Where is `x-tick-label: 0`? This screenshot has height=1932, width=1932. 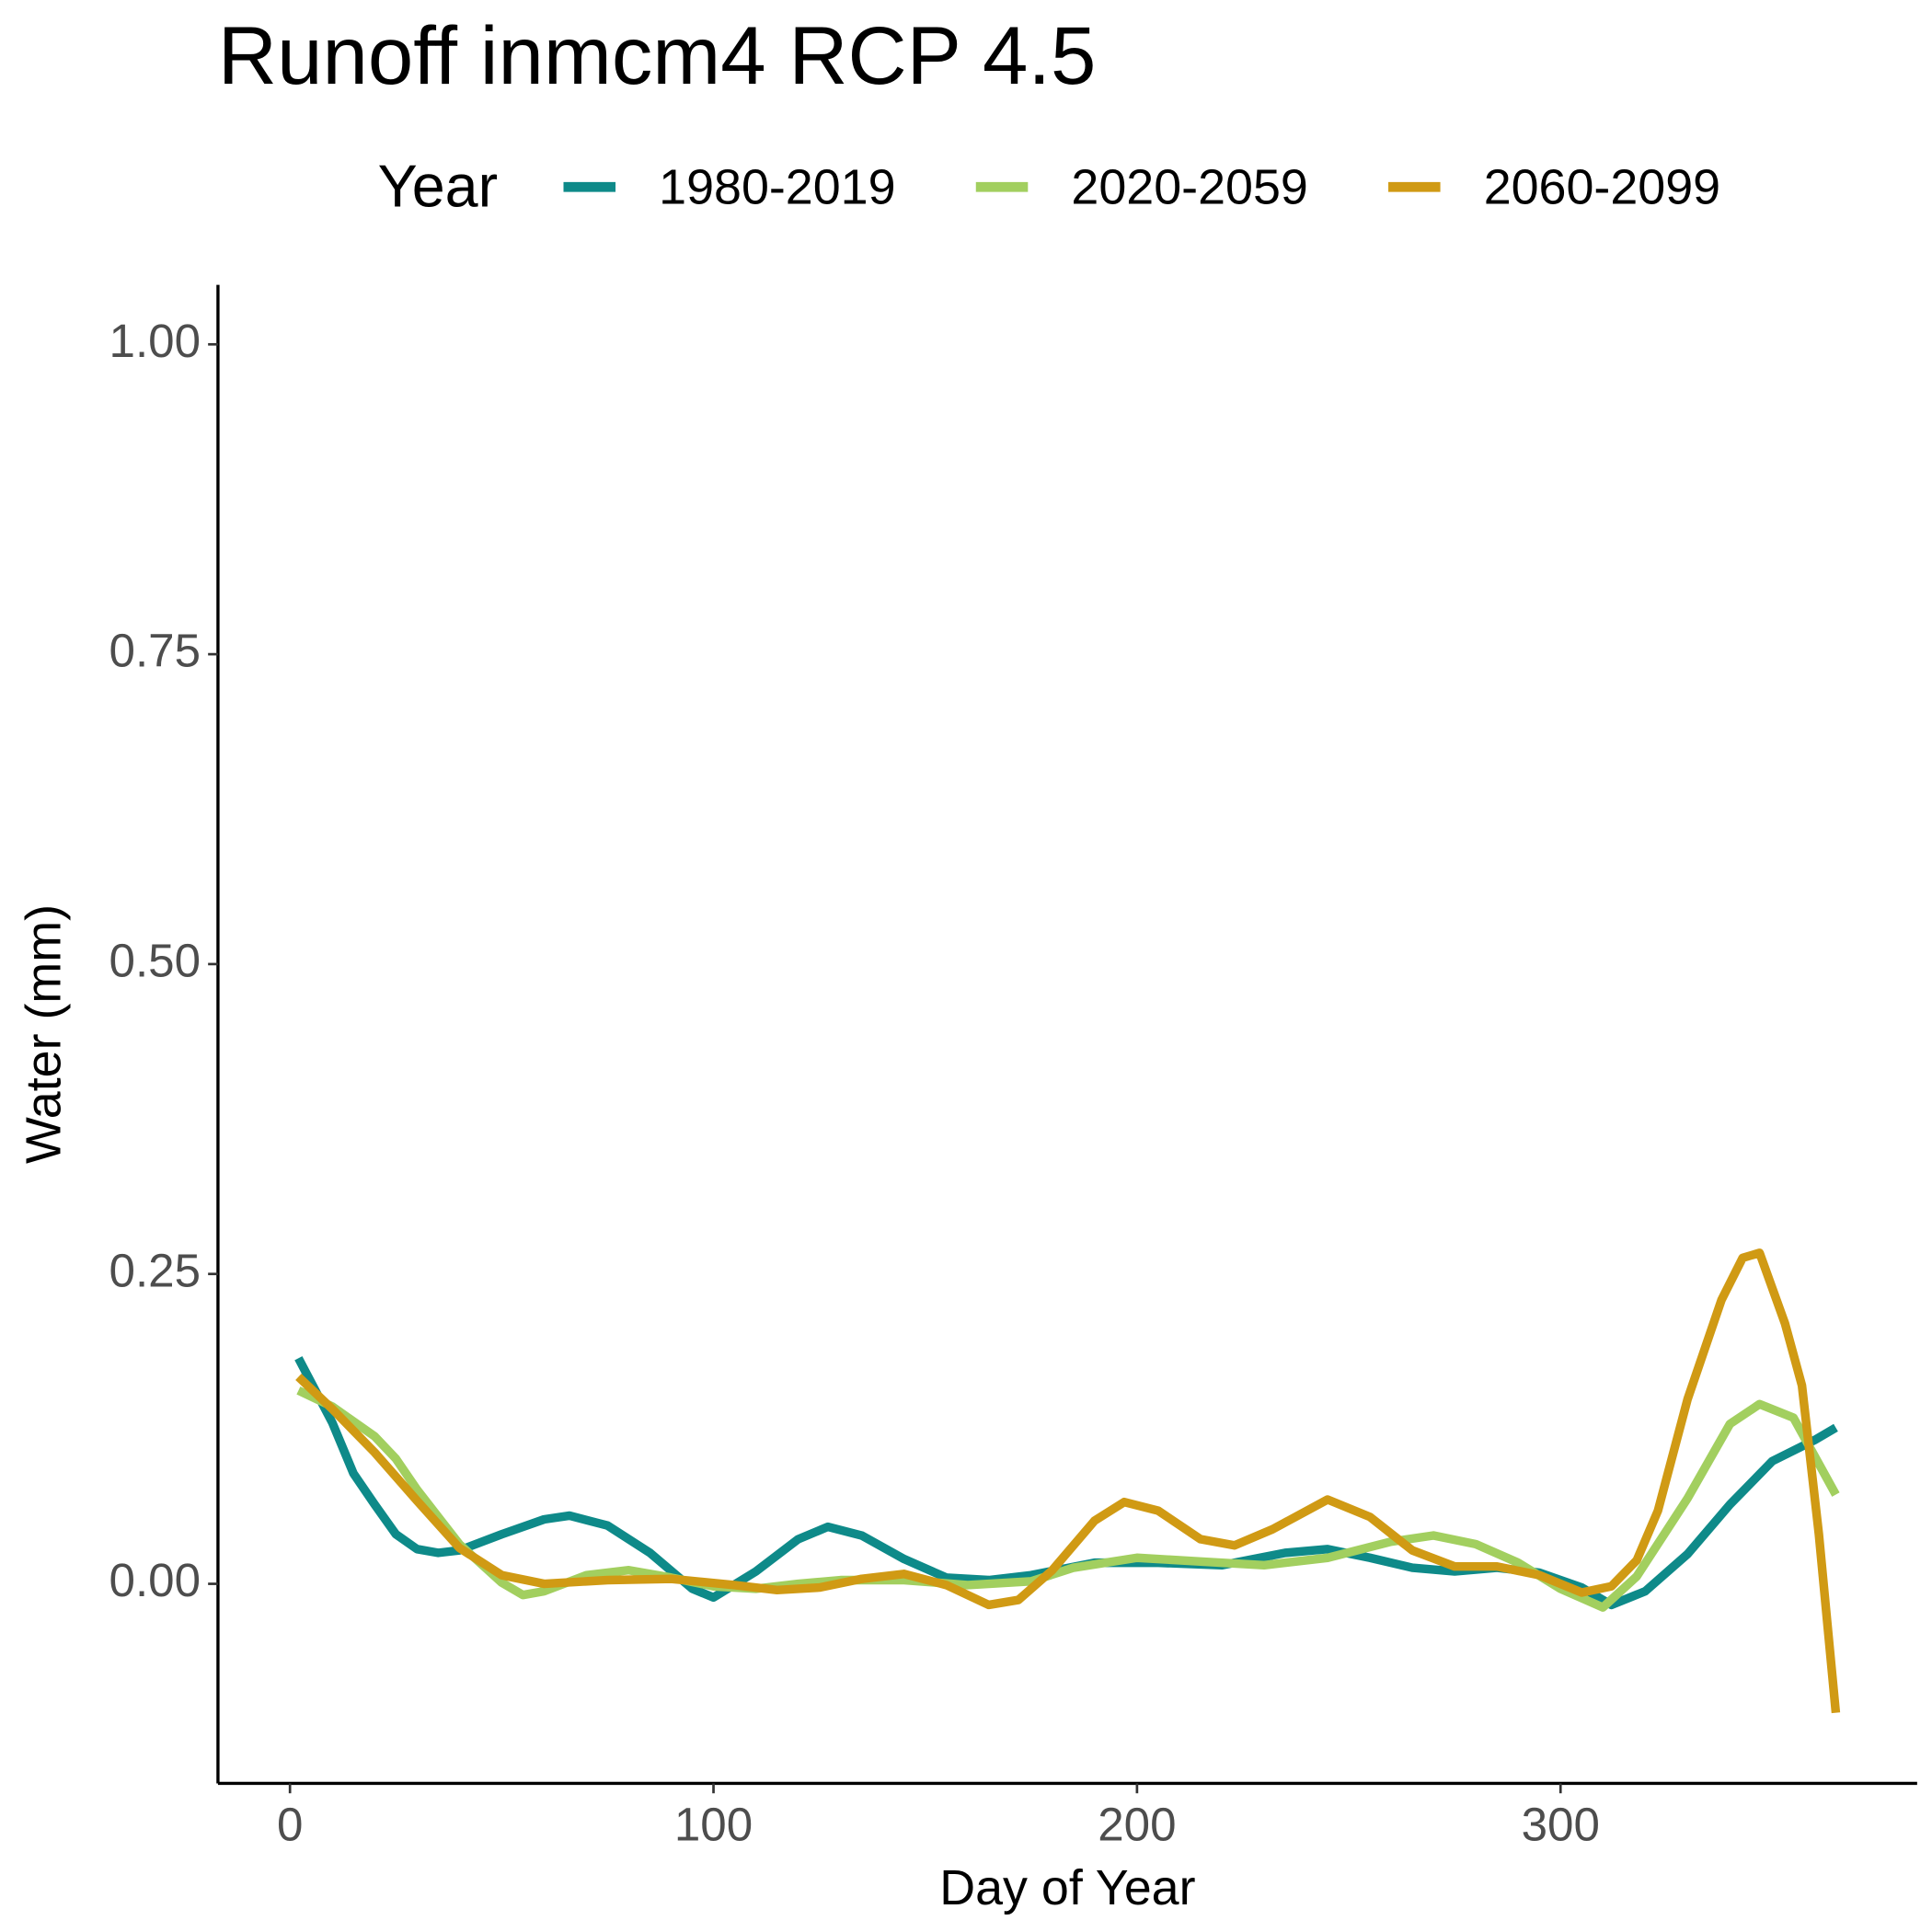
x-tick-label: 0 is located at coordinates (290, 1824).